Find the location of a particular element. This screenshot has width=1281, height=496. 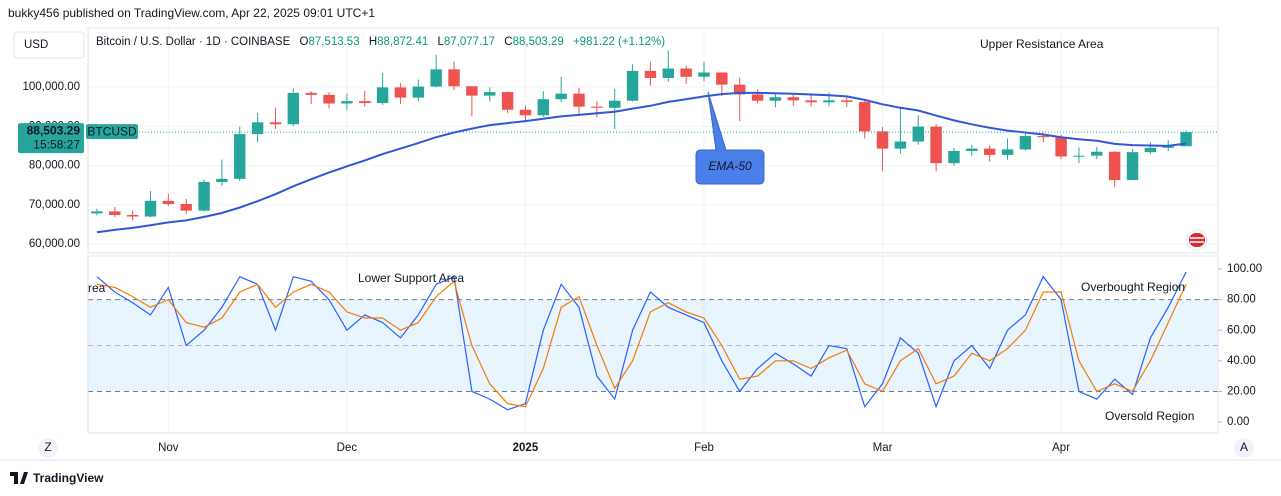

callout-label: EMA-50 is located at coordinates (730, 166).